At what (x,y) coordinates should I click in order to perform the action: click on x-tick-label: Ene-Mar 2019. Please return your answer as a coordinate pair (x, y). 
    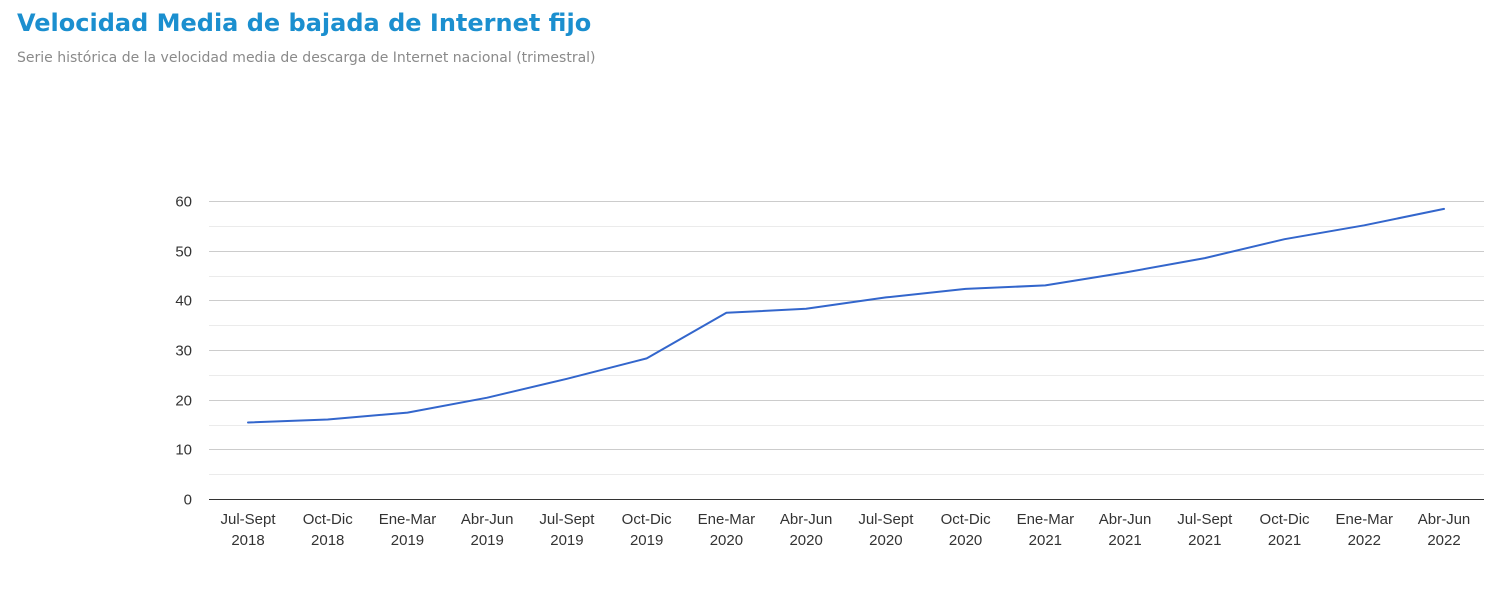
    Looking at the image, I should click on (408, 530).